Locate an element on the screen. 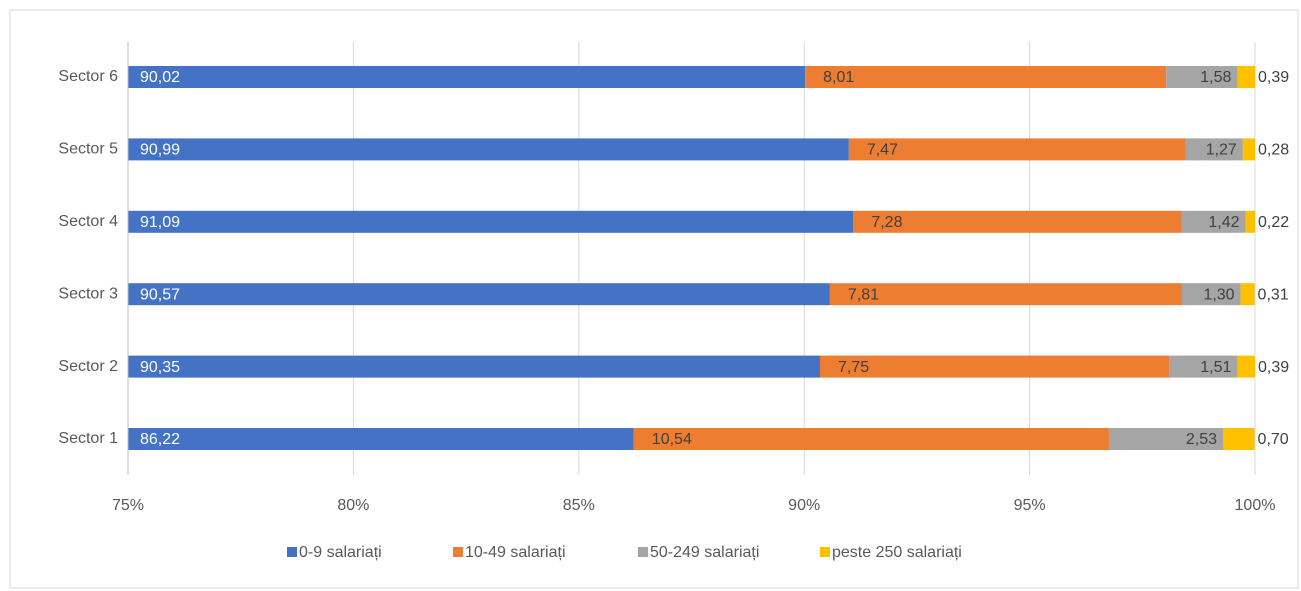 This screenshot has width=1301, height=591. data-label: 86,22 is located at coordinates (160, 439).